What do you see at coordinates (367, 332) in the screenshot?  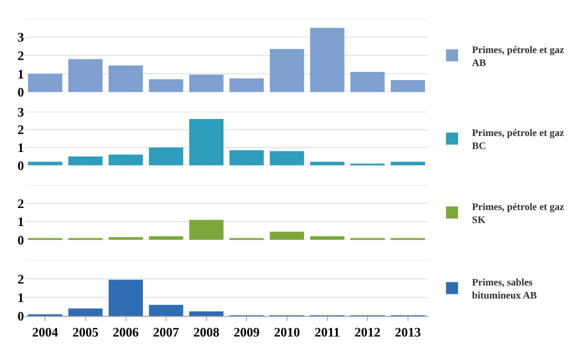 I see `x-tick-label: 2012` at bounding box center [367, 332].